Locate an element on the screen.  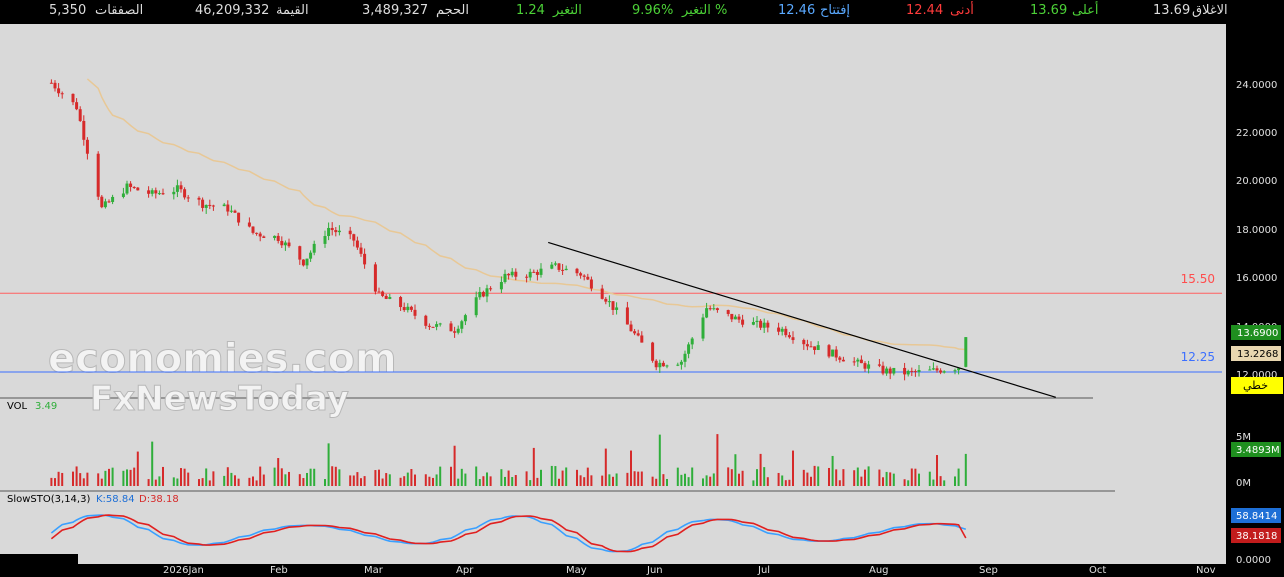
x-tick-aug: Aug is located at coordinates (879, 570).